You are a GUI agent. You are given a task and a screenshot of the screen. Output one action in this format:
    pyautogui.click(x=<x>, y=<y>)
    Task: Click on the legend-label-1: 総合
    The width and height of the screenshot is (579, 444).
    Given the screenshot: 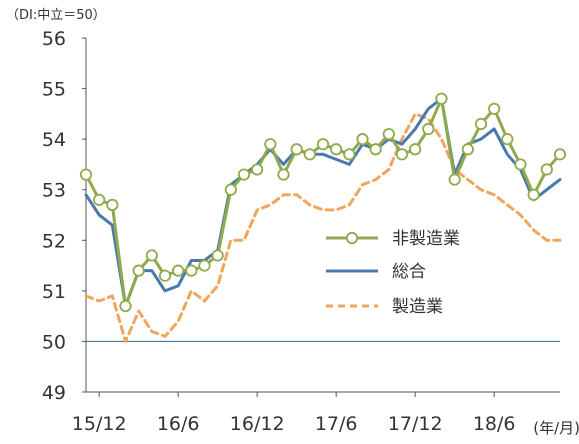 What is the action you would take?
    pyautogui.click(x=409, y=272)
    